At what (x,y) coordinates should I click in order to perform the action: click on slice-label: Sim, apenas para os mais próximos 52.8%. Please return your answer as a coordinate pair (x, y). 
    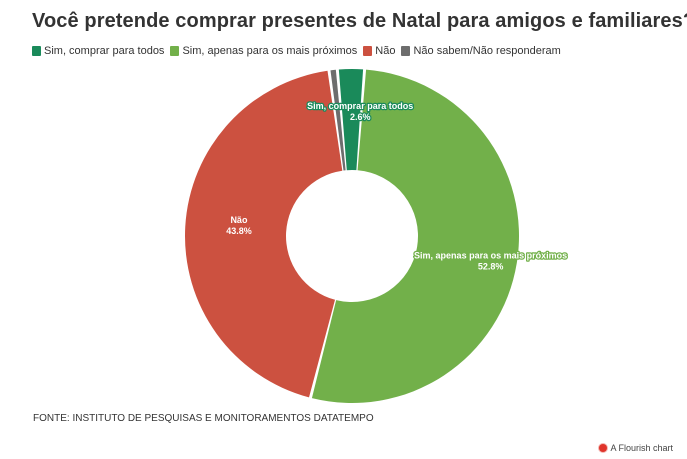
    Looking at the image, I should click on (490, 260).